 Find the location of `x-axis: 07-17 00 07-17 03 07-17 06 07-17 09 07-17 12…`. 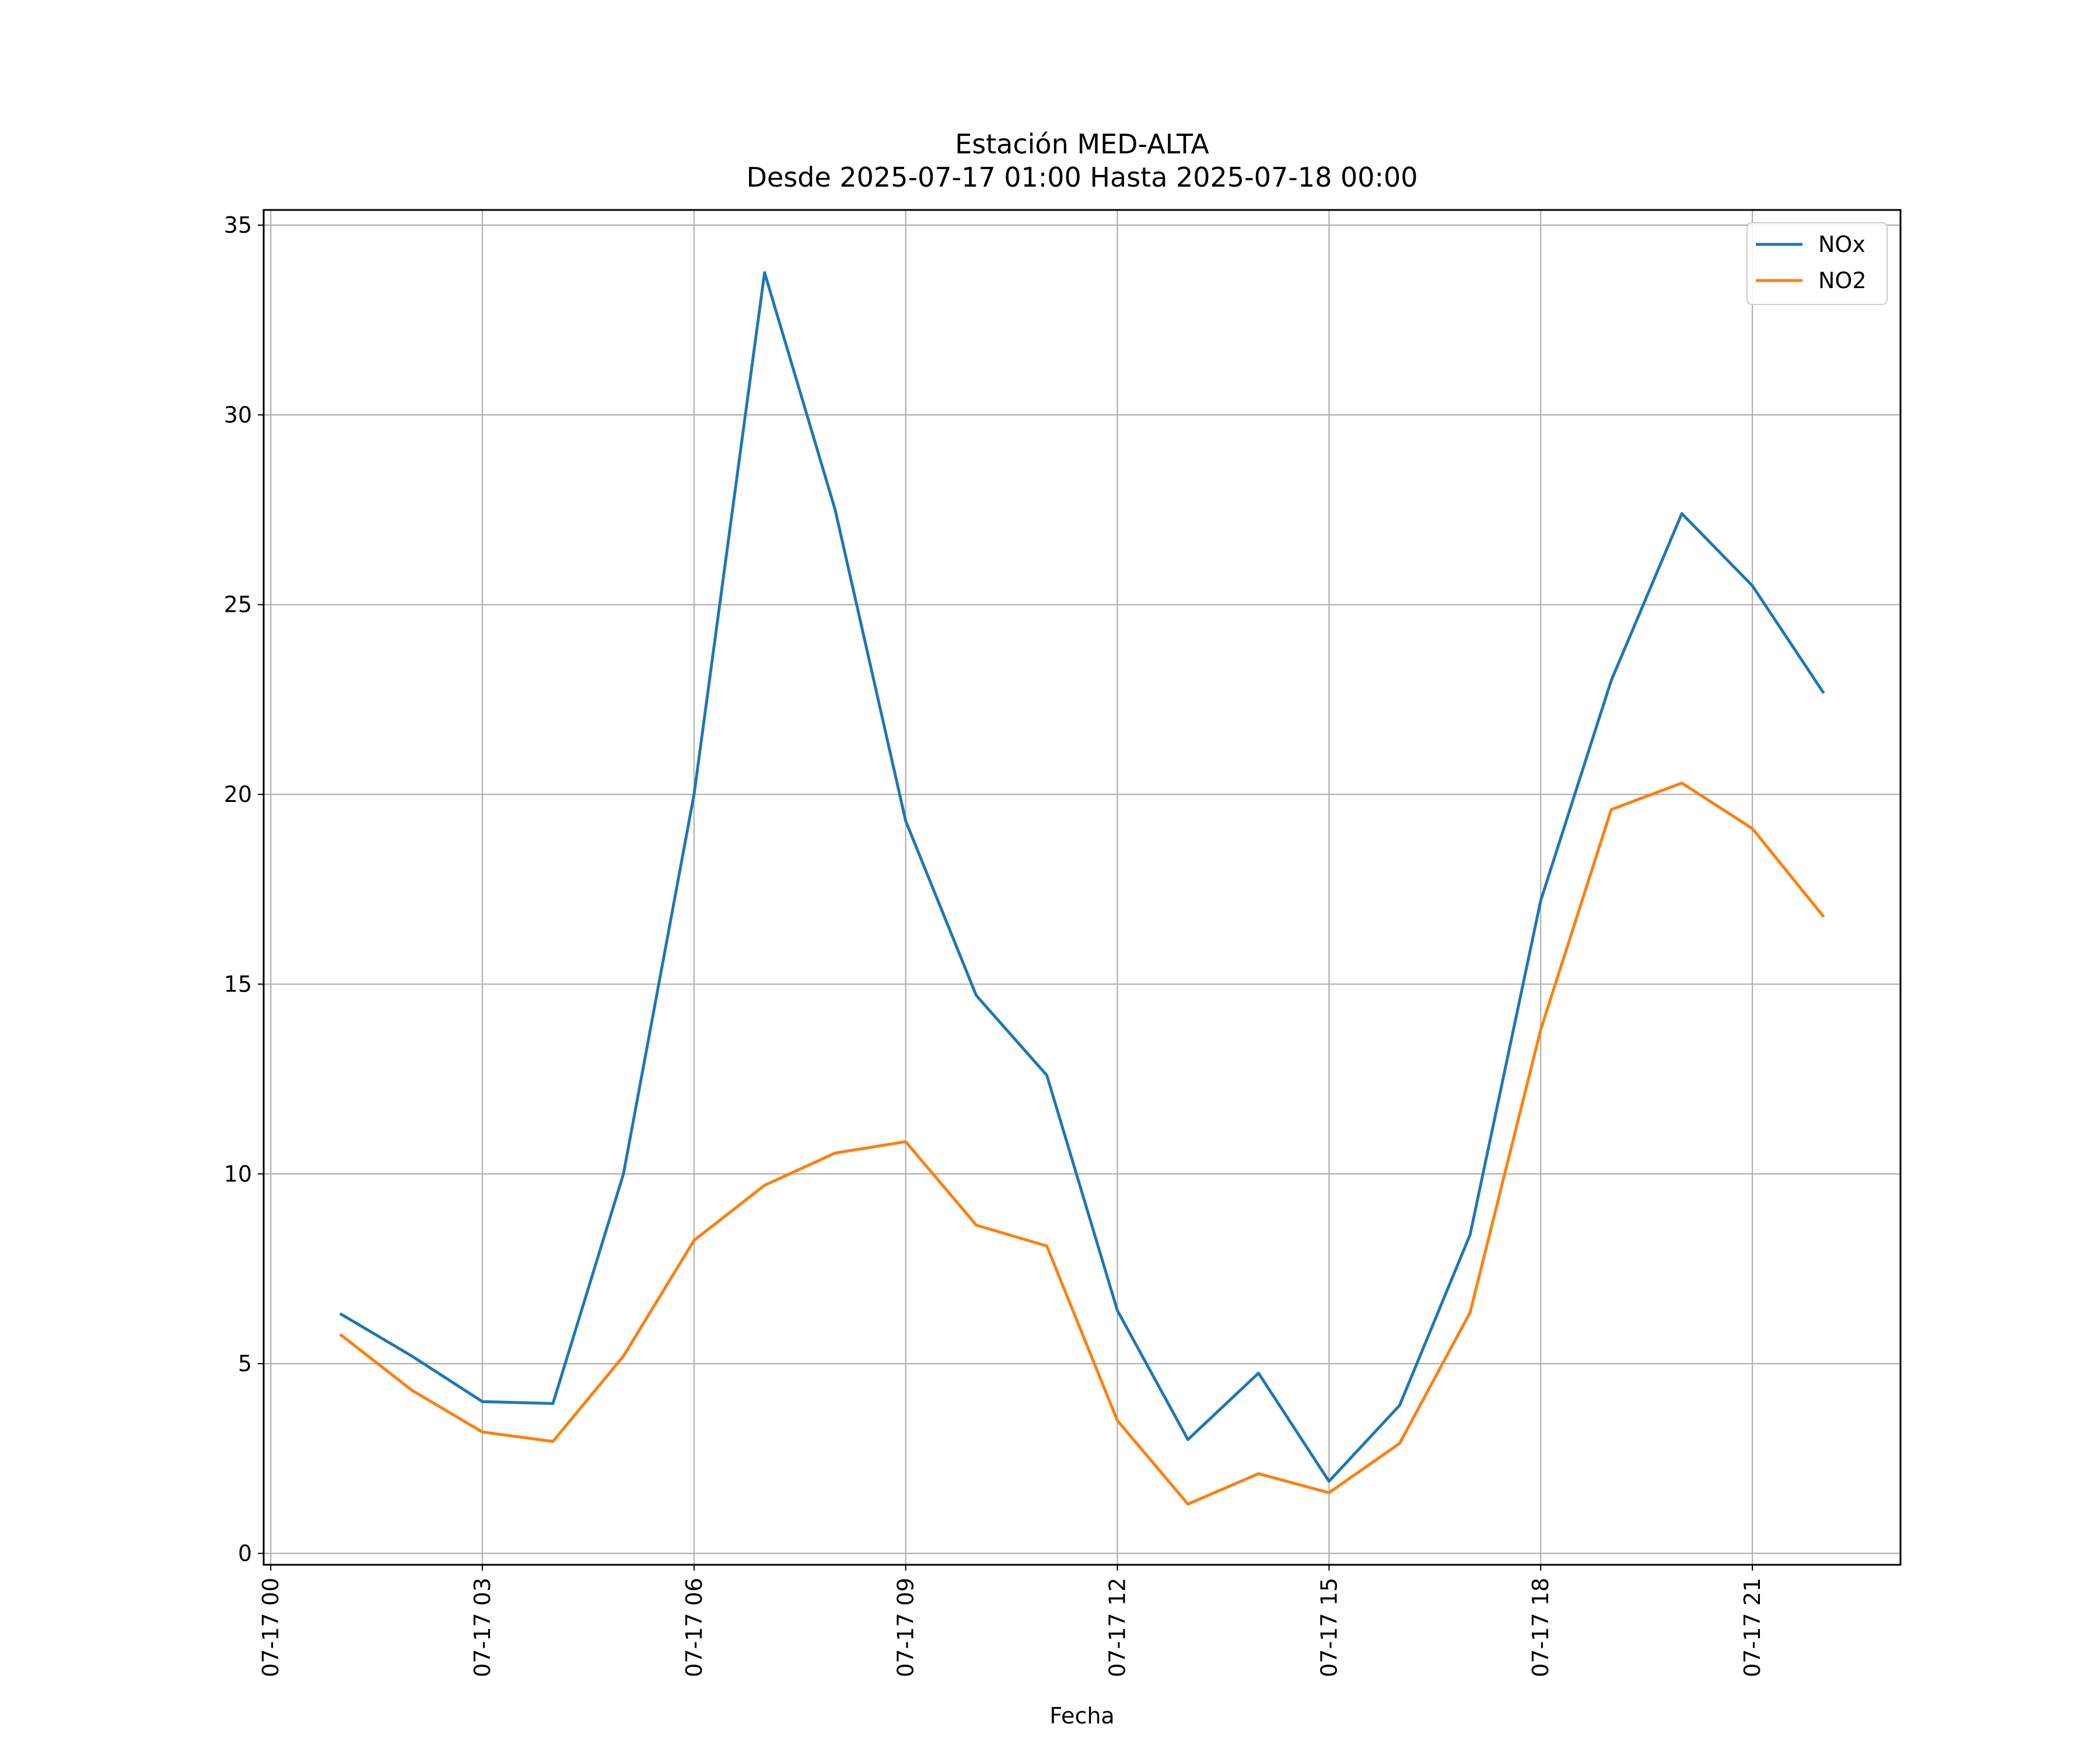

x-axis: 07-17 00 07-17 03 07-17 06 07-17 09 07-17 12… is located at coordinates (1012, 1621).